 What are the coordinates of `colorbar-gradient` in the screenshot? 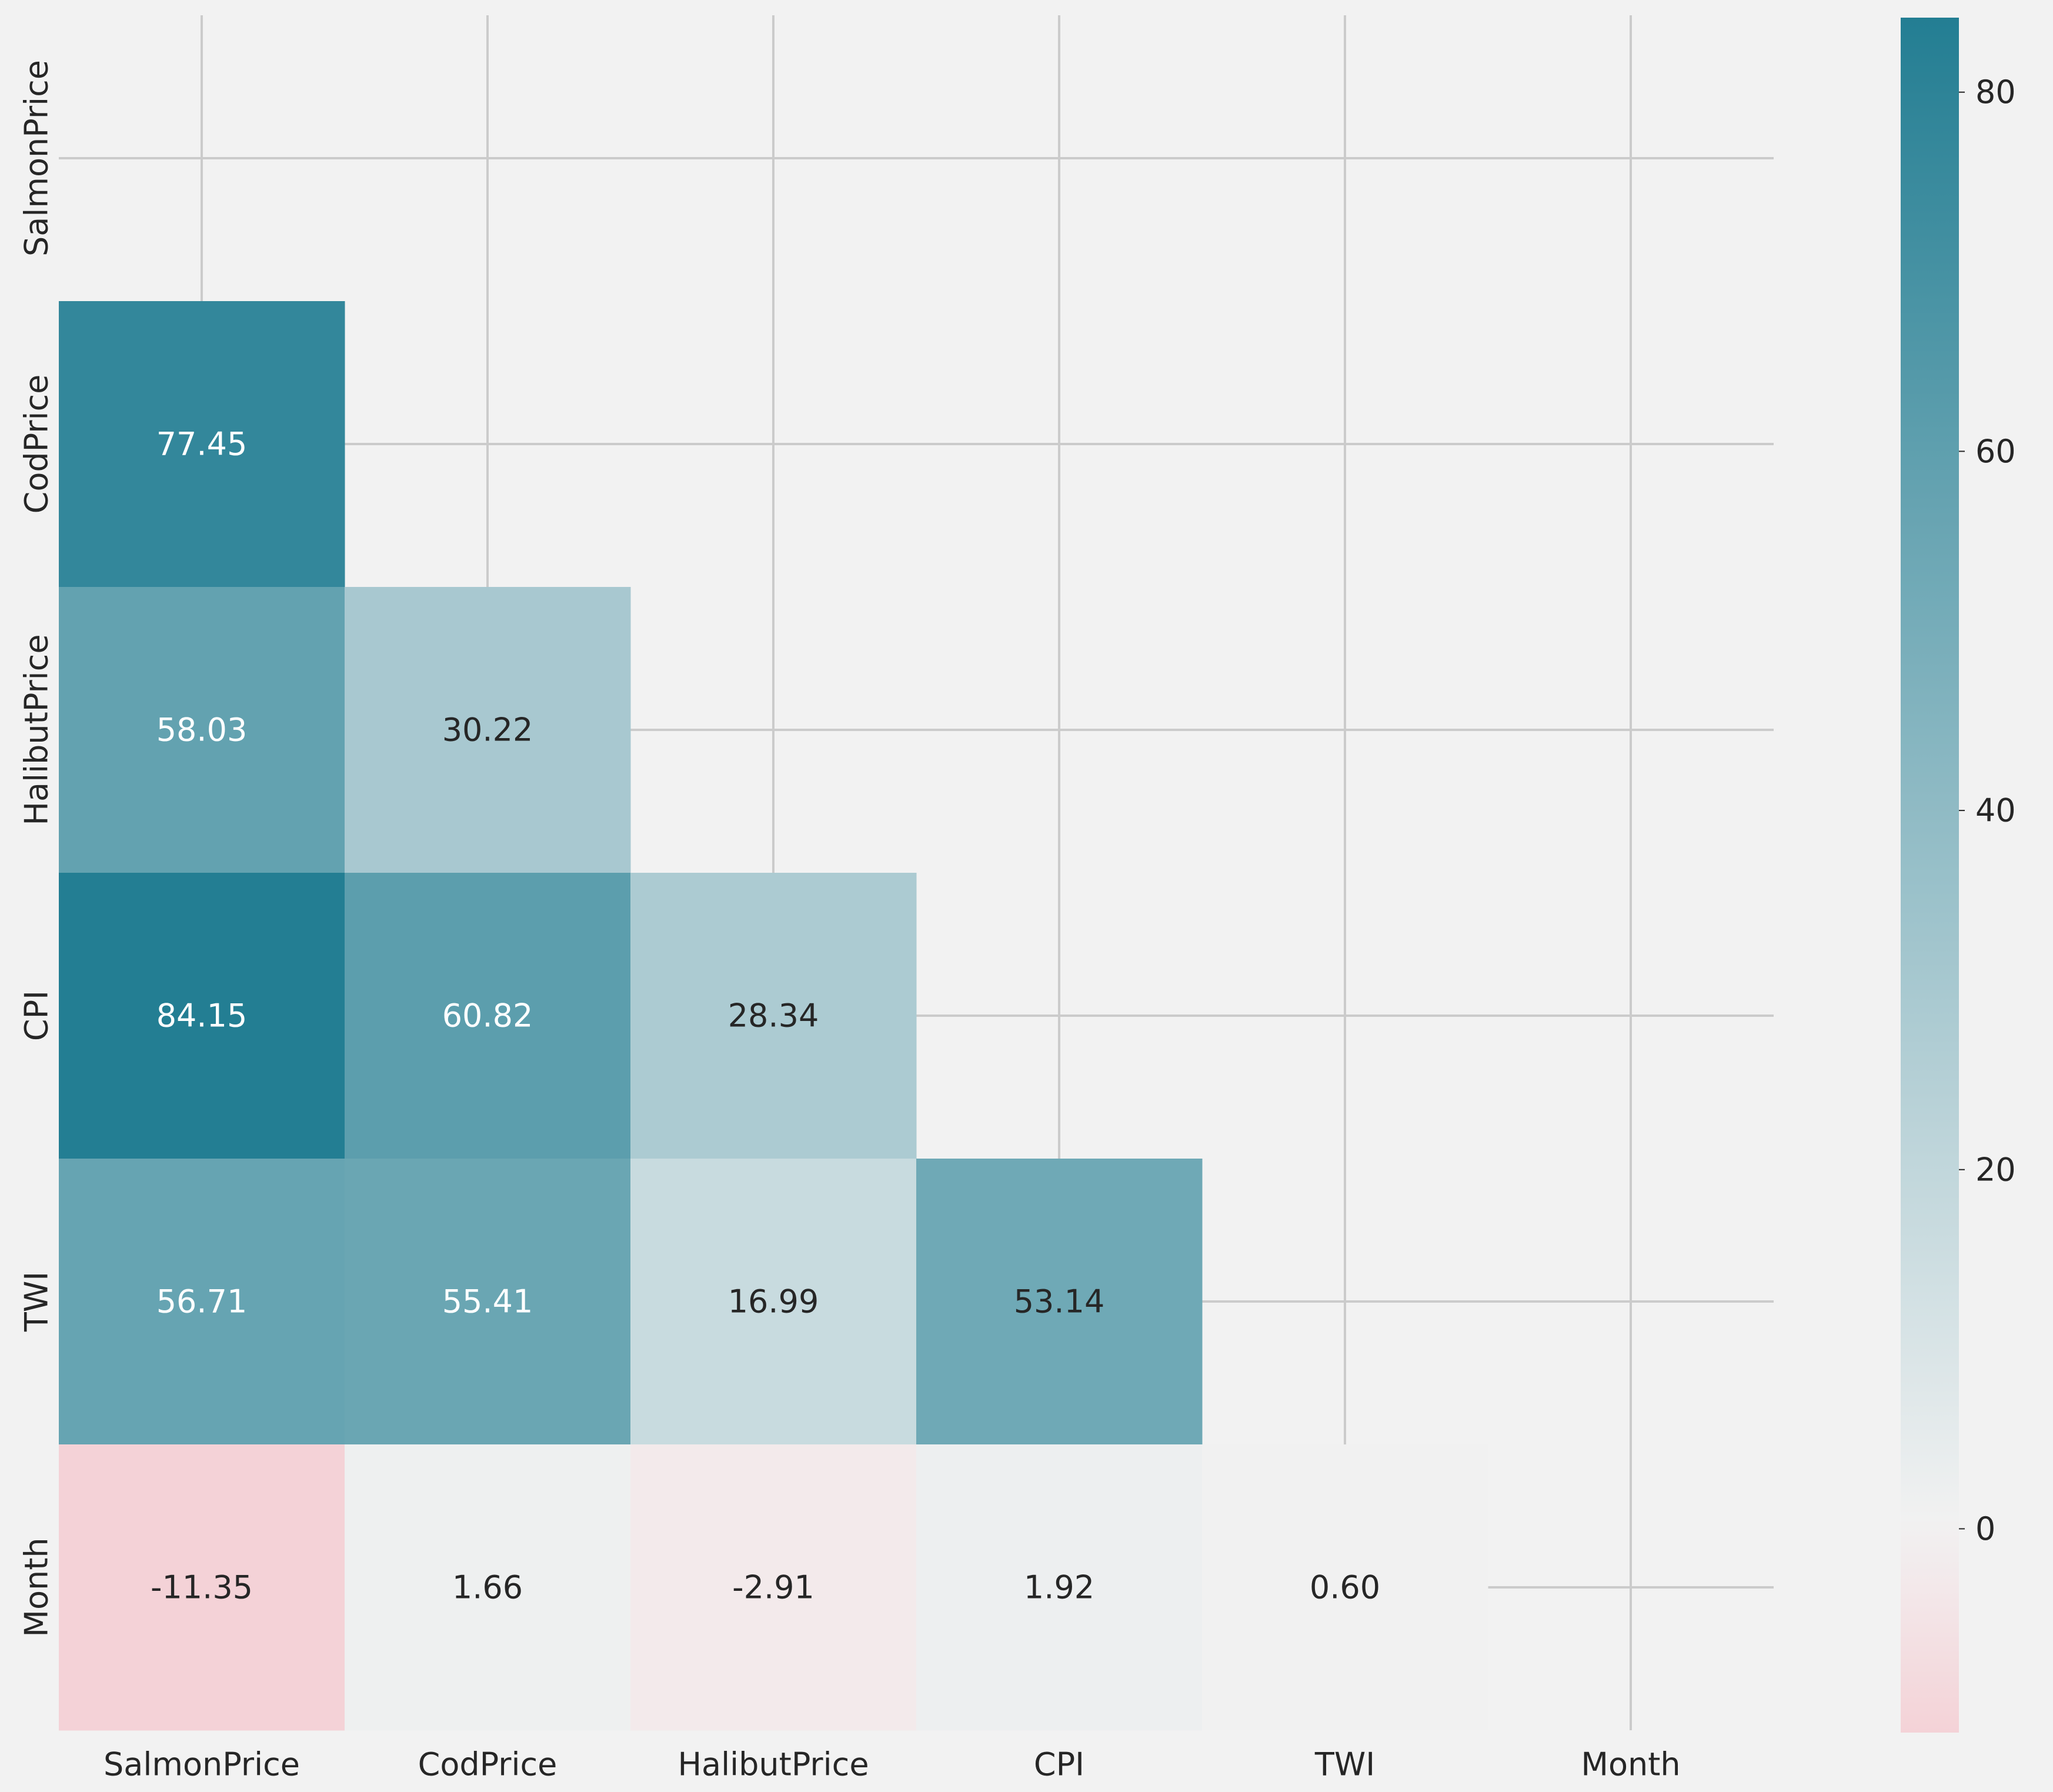 It's located at (1930, 875).